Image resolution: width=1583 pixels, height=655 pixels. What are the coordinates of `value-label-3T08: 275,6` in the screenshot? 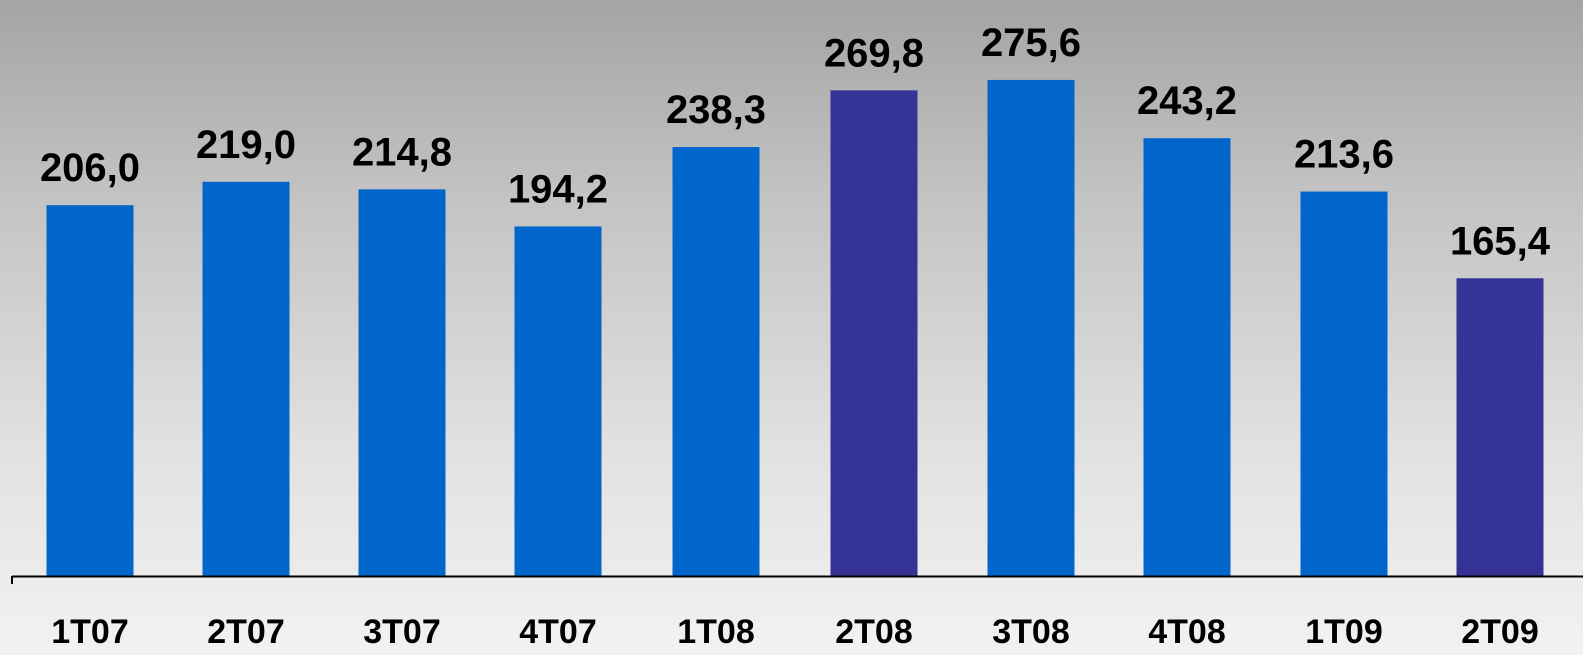 It's located at (1031, 43).